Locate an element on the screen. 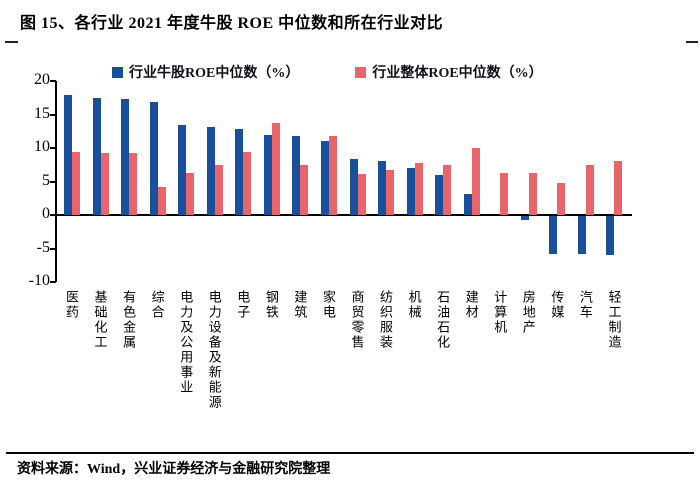 The width and height of the screenshot is (700, 481). figure-title: 图 15、各行业 2021 年度牛股 ROE 中位数和所在行业对比 is located at coordinates (232, 23).